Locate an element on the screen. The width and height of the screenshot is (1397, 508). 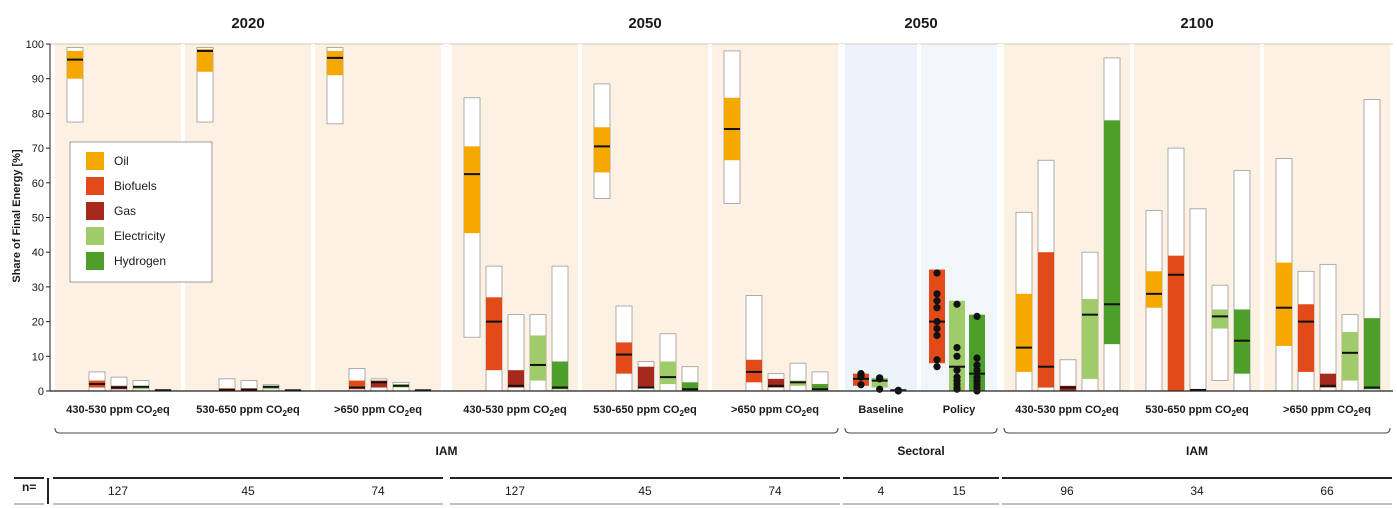
y-tick-label-30: 30 is located at coordinates (38, 288).